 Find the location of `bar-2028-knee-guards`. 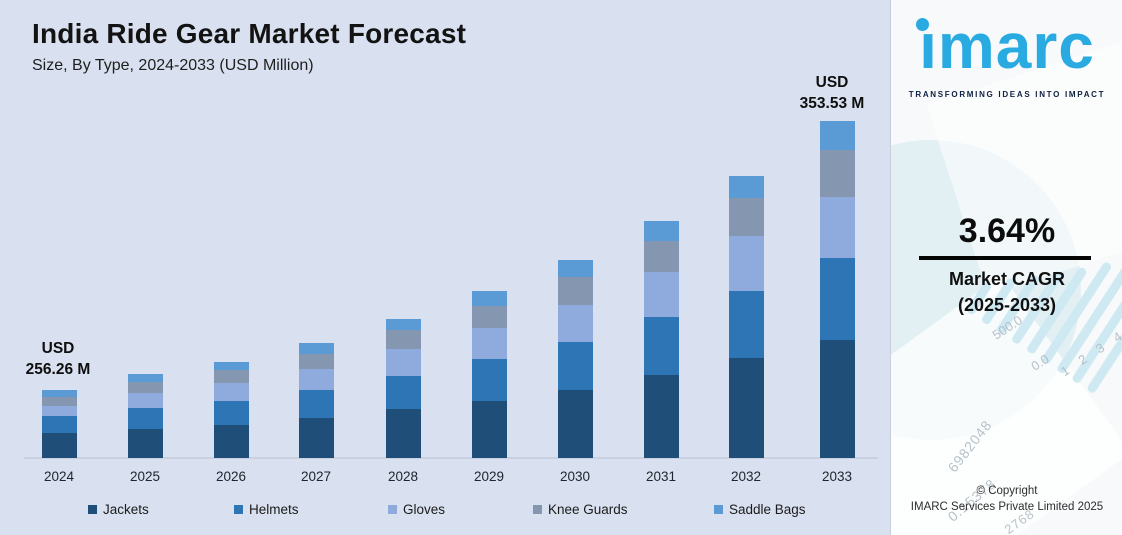

bar-2028-knee-guards is located at coordinates (403, 339).